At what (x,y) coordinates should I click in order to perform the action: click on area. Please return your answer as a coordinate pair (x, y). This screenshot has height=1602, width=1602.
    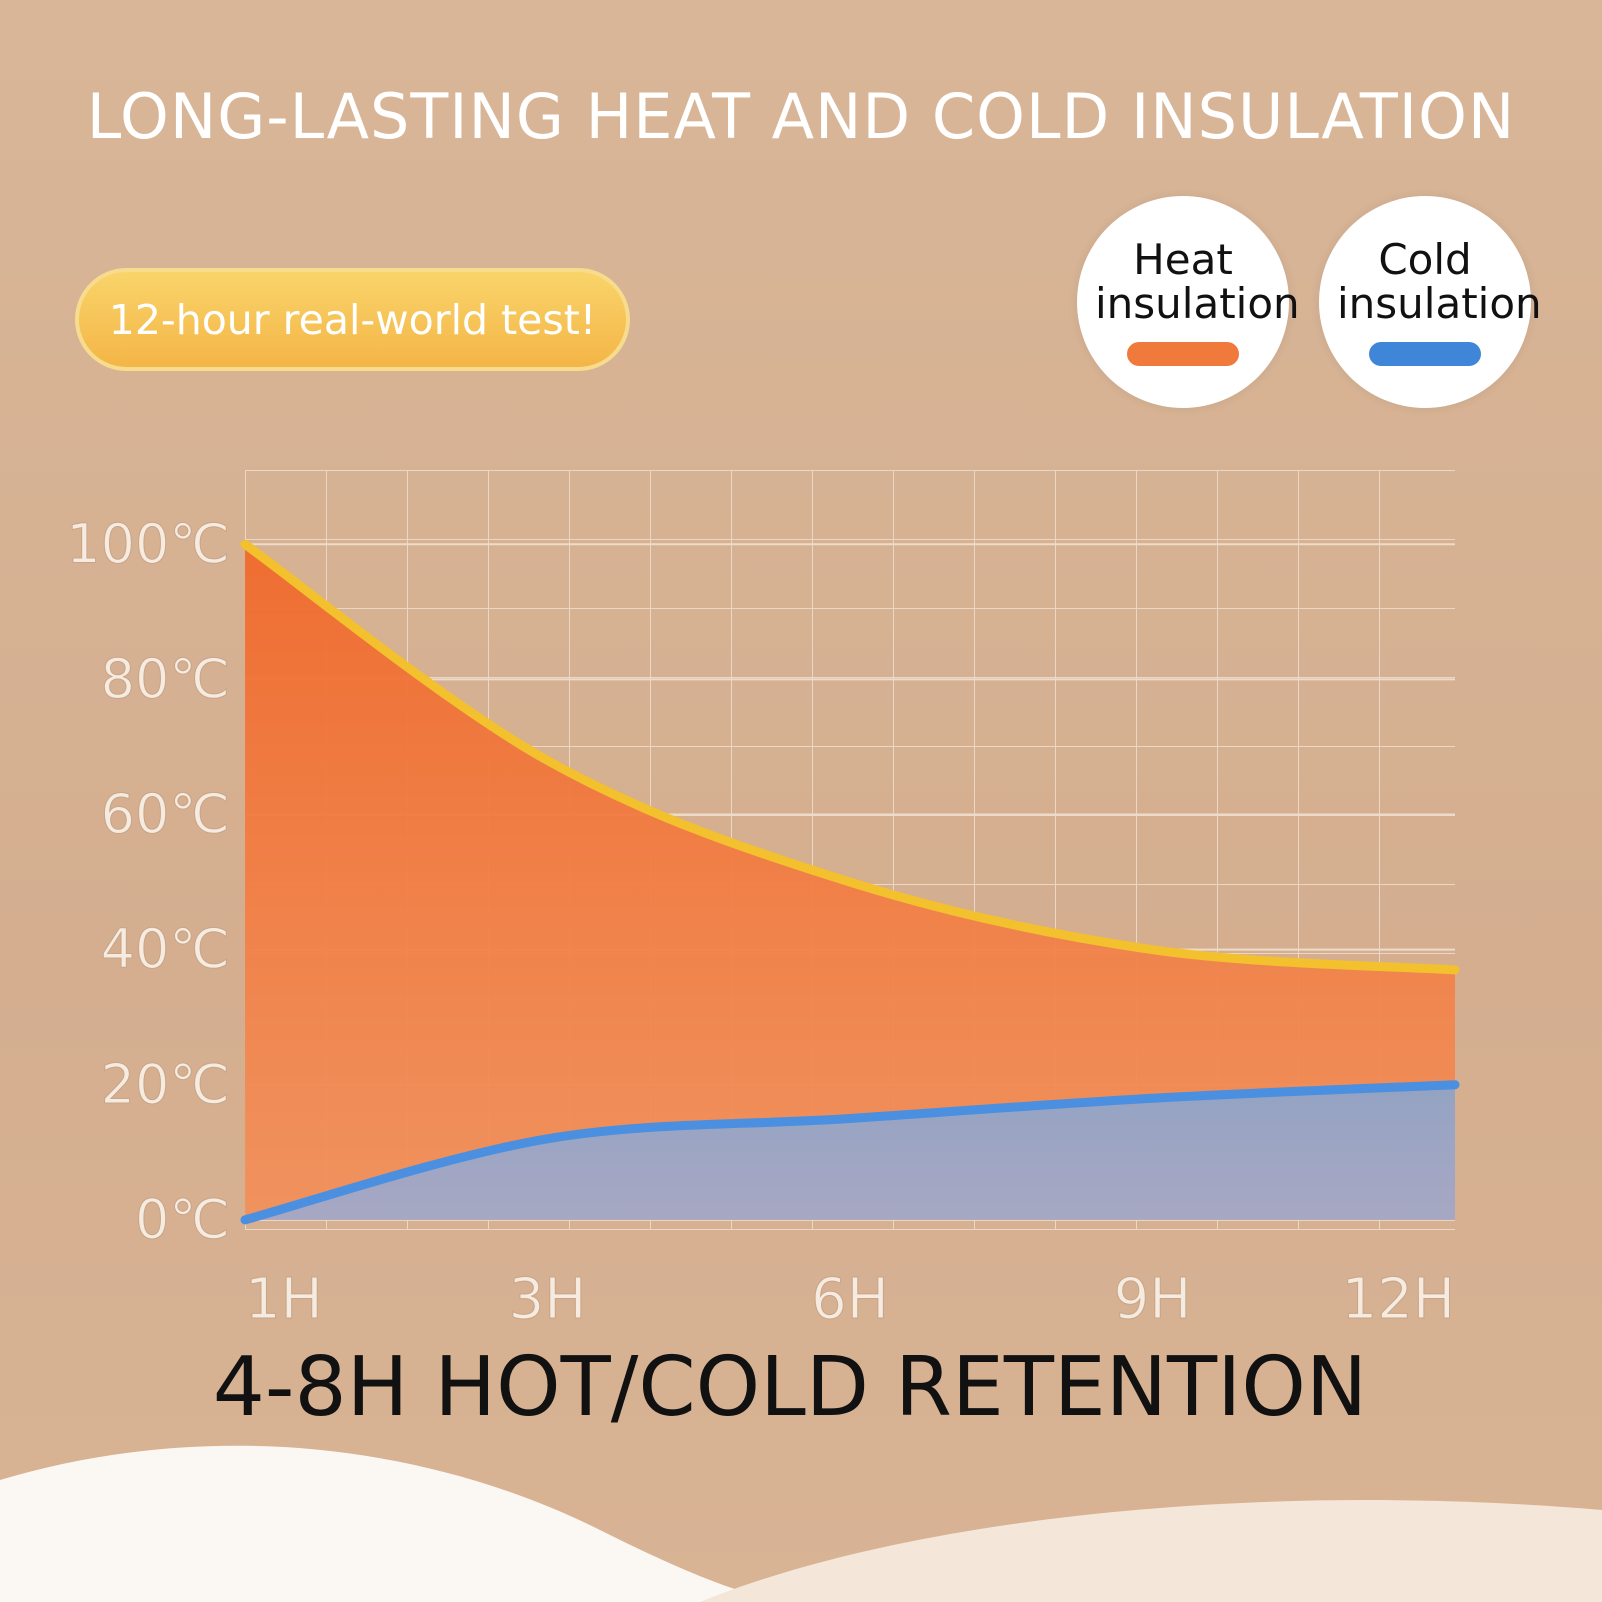
    Looking at the image, I should click on (850, 1152).